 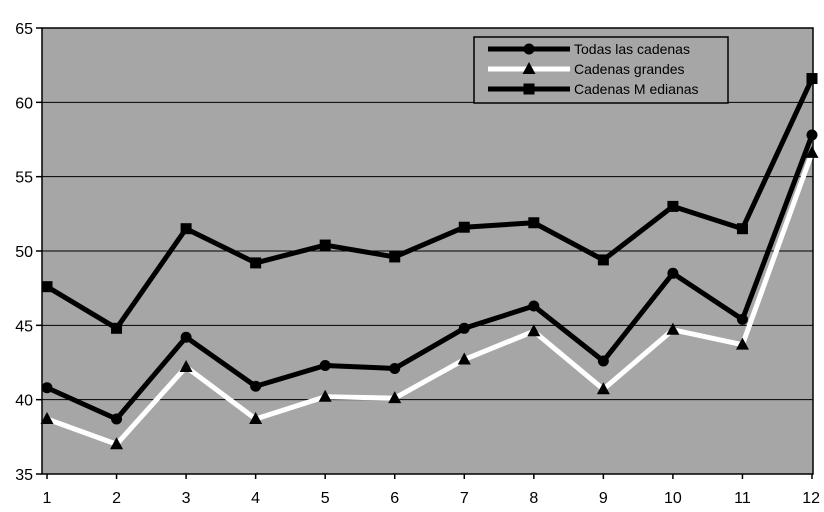 What do you see at coordinates (116, 498) in the screenshot?
I see `x-tick-label: 2` at bounding box center [116, 498].